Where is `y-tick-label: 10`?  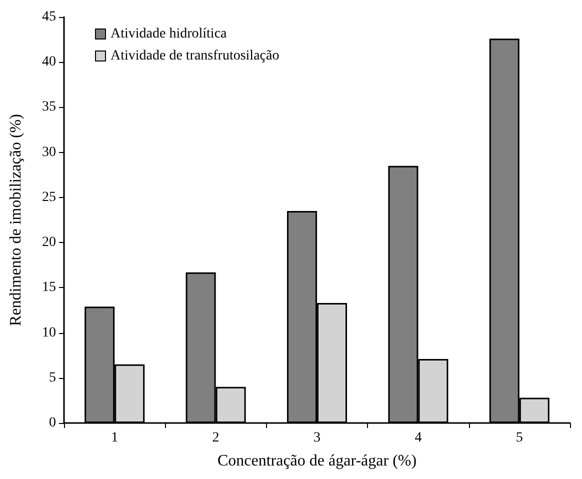 y-tick-label: 10 is located at coordinates (49, 332).